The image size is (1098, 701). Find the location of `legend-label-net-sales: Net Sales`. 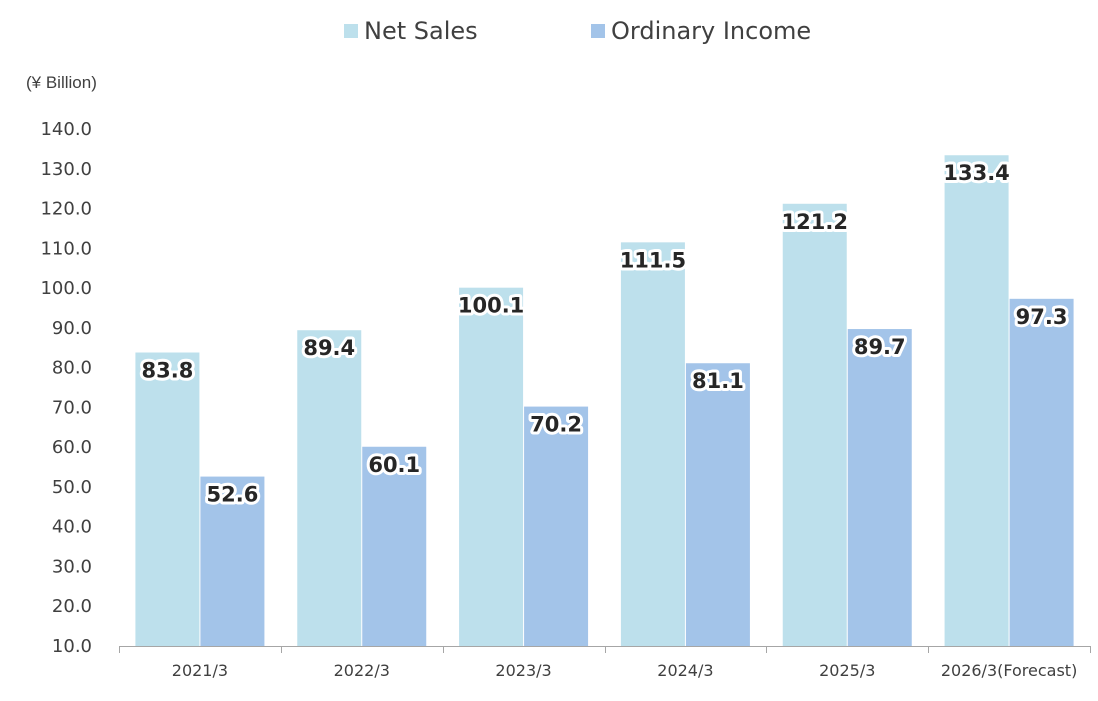

legend-label-net-sales: Net Sales is located at coordinates (421, 31).